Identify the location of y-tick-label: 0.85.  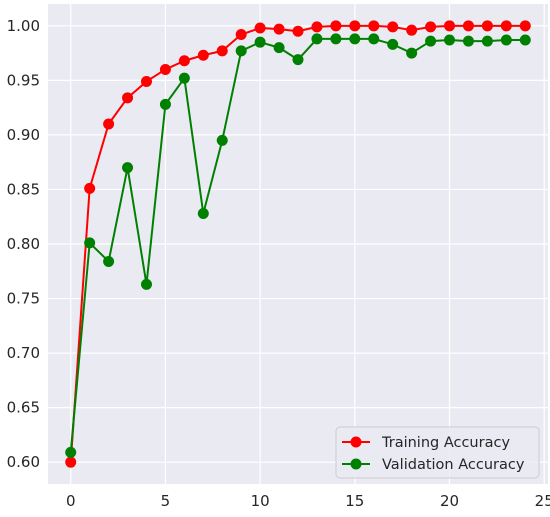
(23, 189).